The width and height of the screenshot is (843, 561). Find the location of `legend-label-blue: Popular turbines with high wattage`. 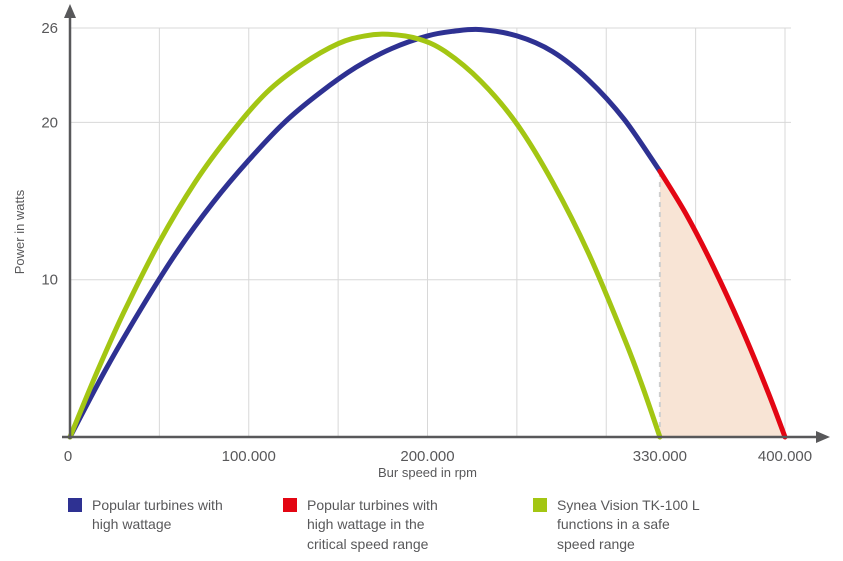

legend-label-blue: Popular turbines with high wattage is located at coordinates (157, 515).